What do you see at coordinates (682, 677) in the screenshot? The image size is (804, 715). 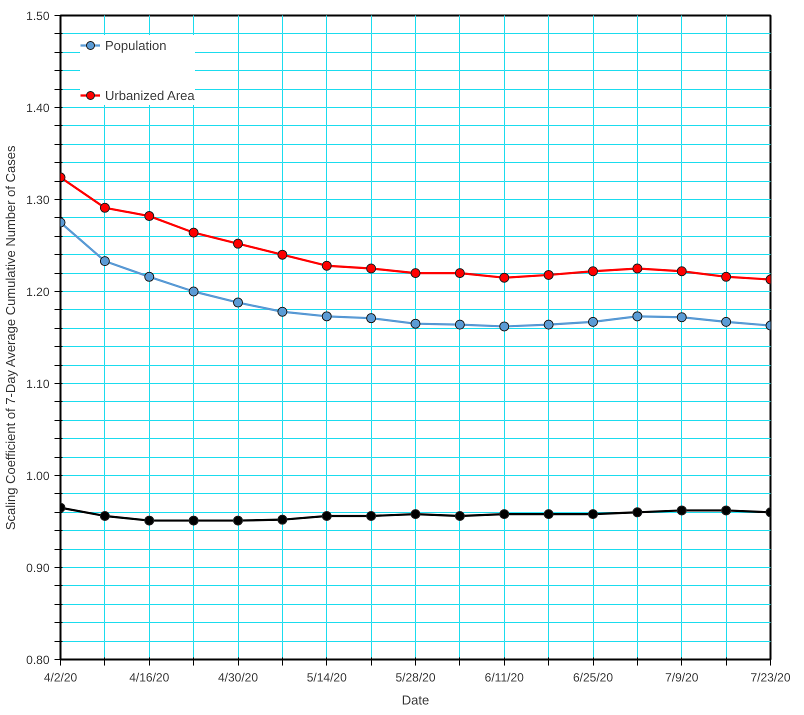 I see `x-tick-label: 7/9/20` at bounding box center [682, 677].